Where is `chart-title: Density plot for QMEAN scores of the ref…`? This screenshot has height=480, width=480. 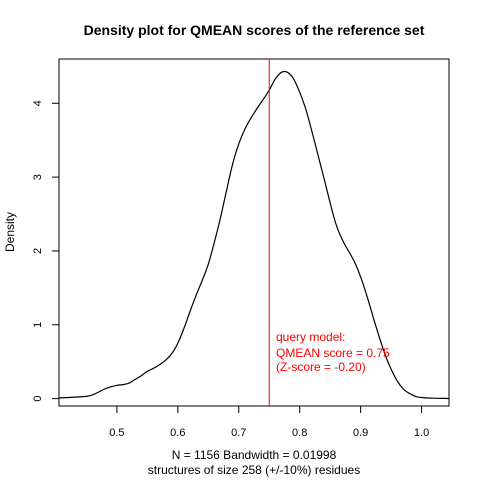
chart-title: Density plot for QMEAN scores of the ref… is located at coordinates (254, 30).